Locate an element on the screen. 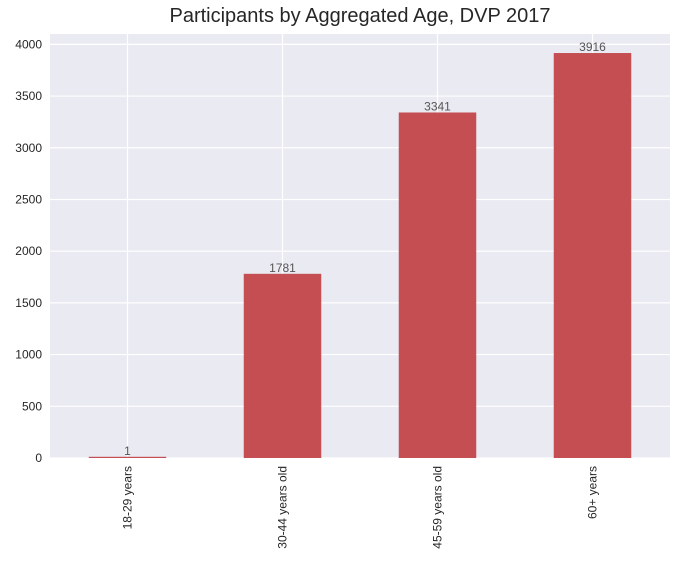 The height and width of the screenshot is (573, 680). y-tick-label: 3000 is located at coordinates (28, 148).